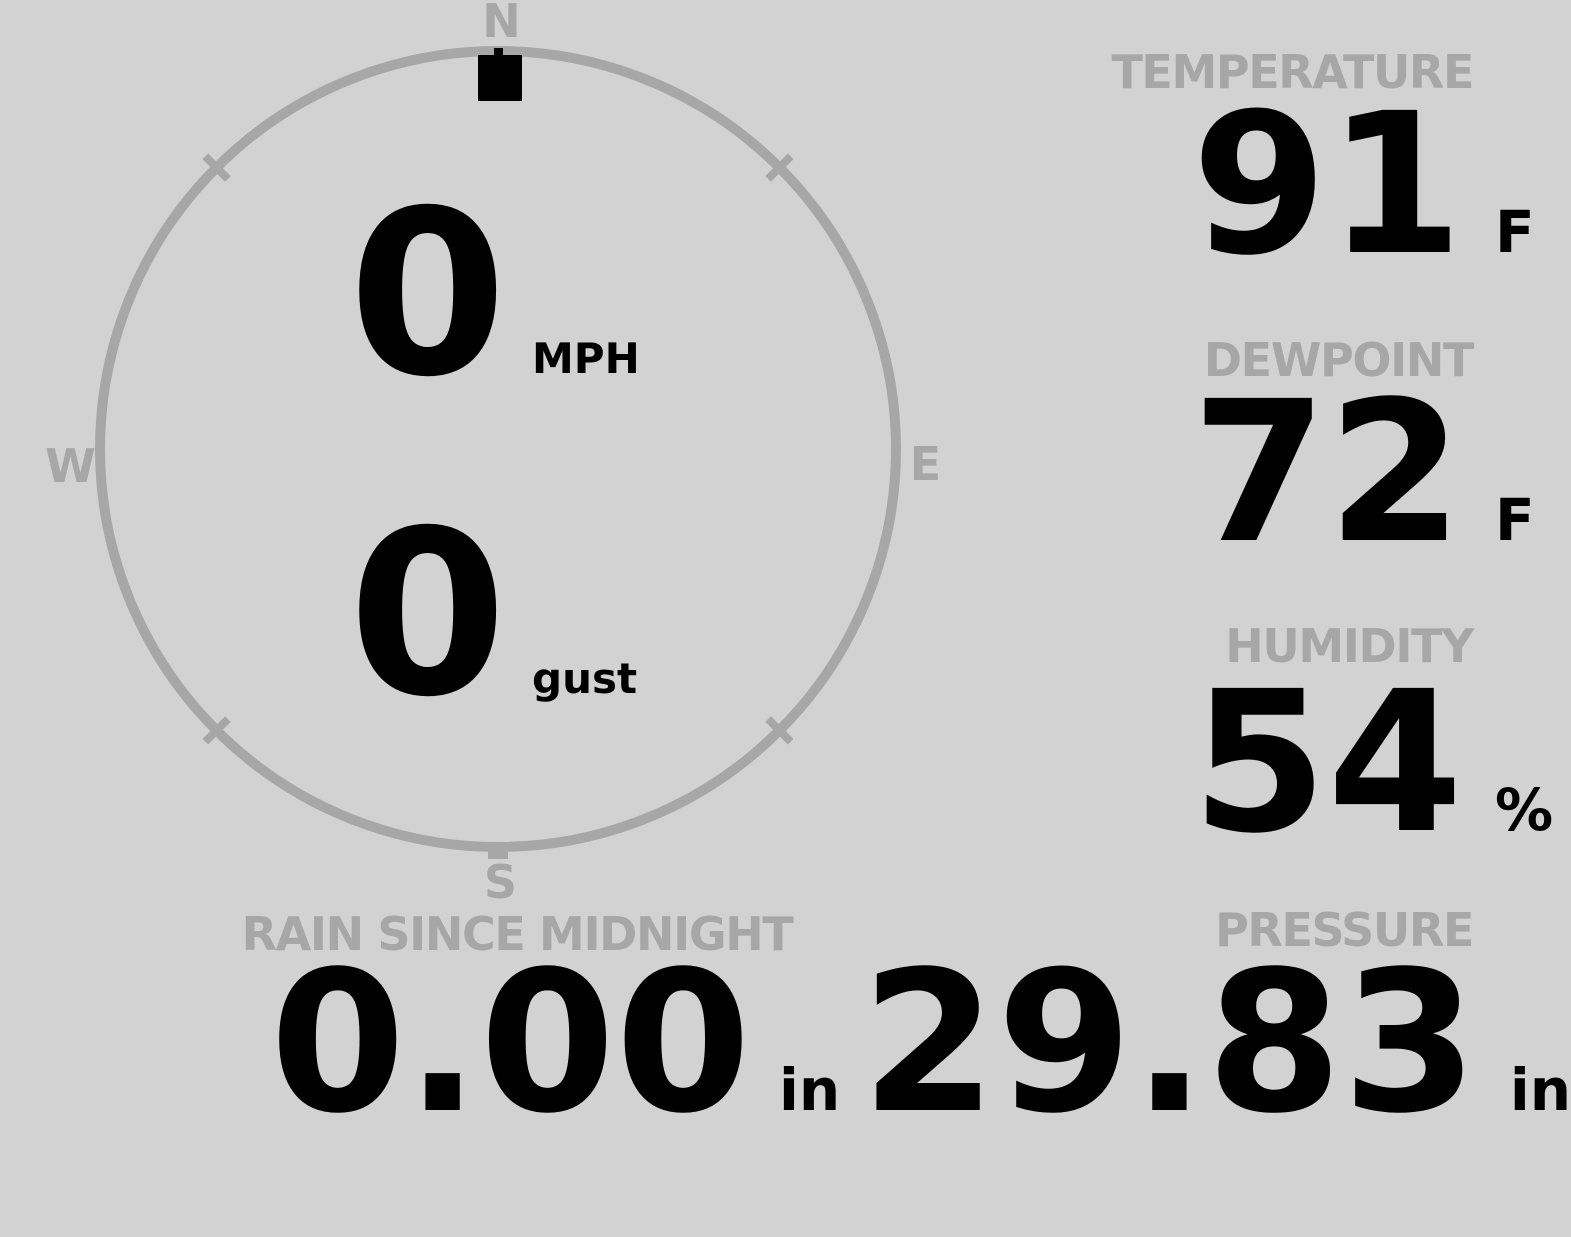 The image size is (1571, 1237). I want to click on rain-label: RAIN SINCE MIDNIGHT, so click(517, 934).